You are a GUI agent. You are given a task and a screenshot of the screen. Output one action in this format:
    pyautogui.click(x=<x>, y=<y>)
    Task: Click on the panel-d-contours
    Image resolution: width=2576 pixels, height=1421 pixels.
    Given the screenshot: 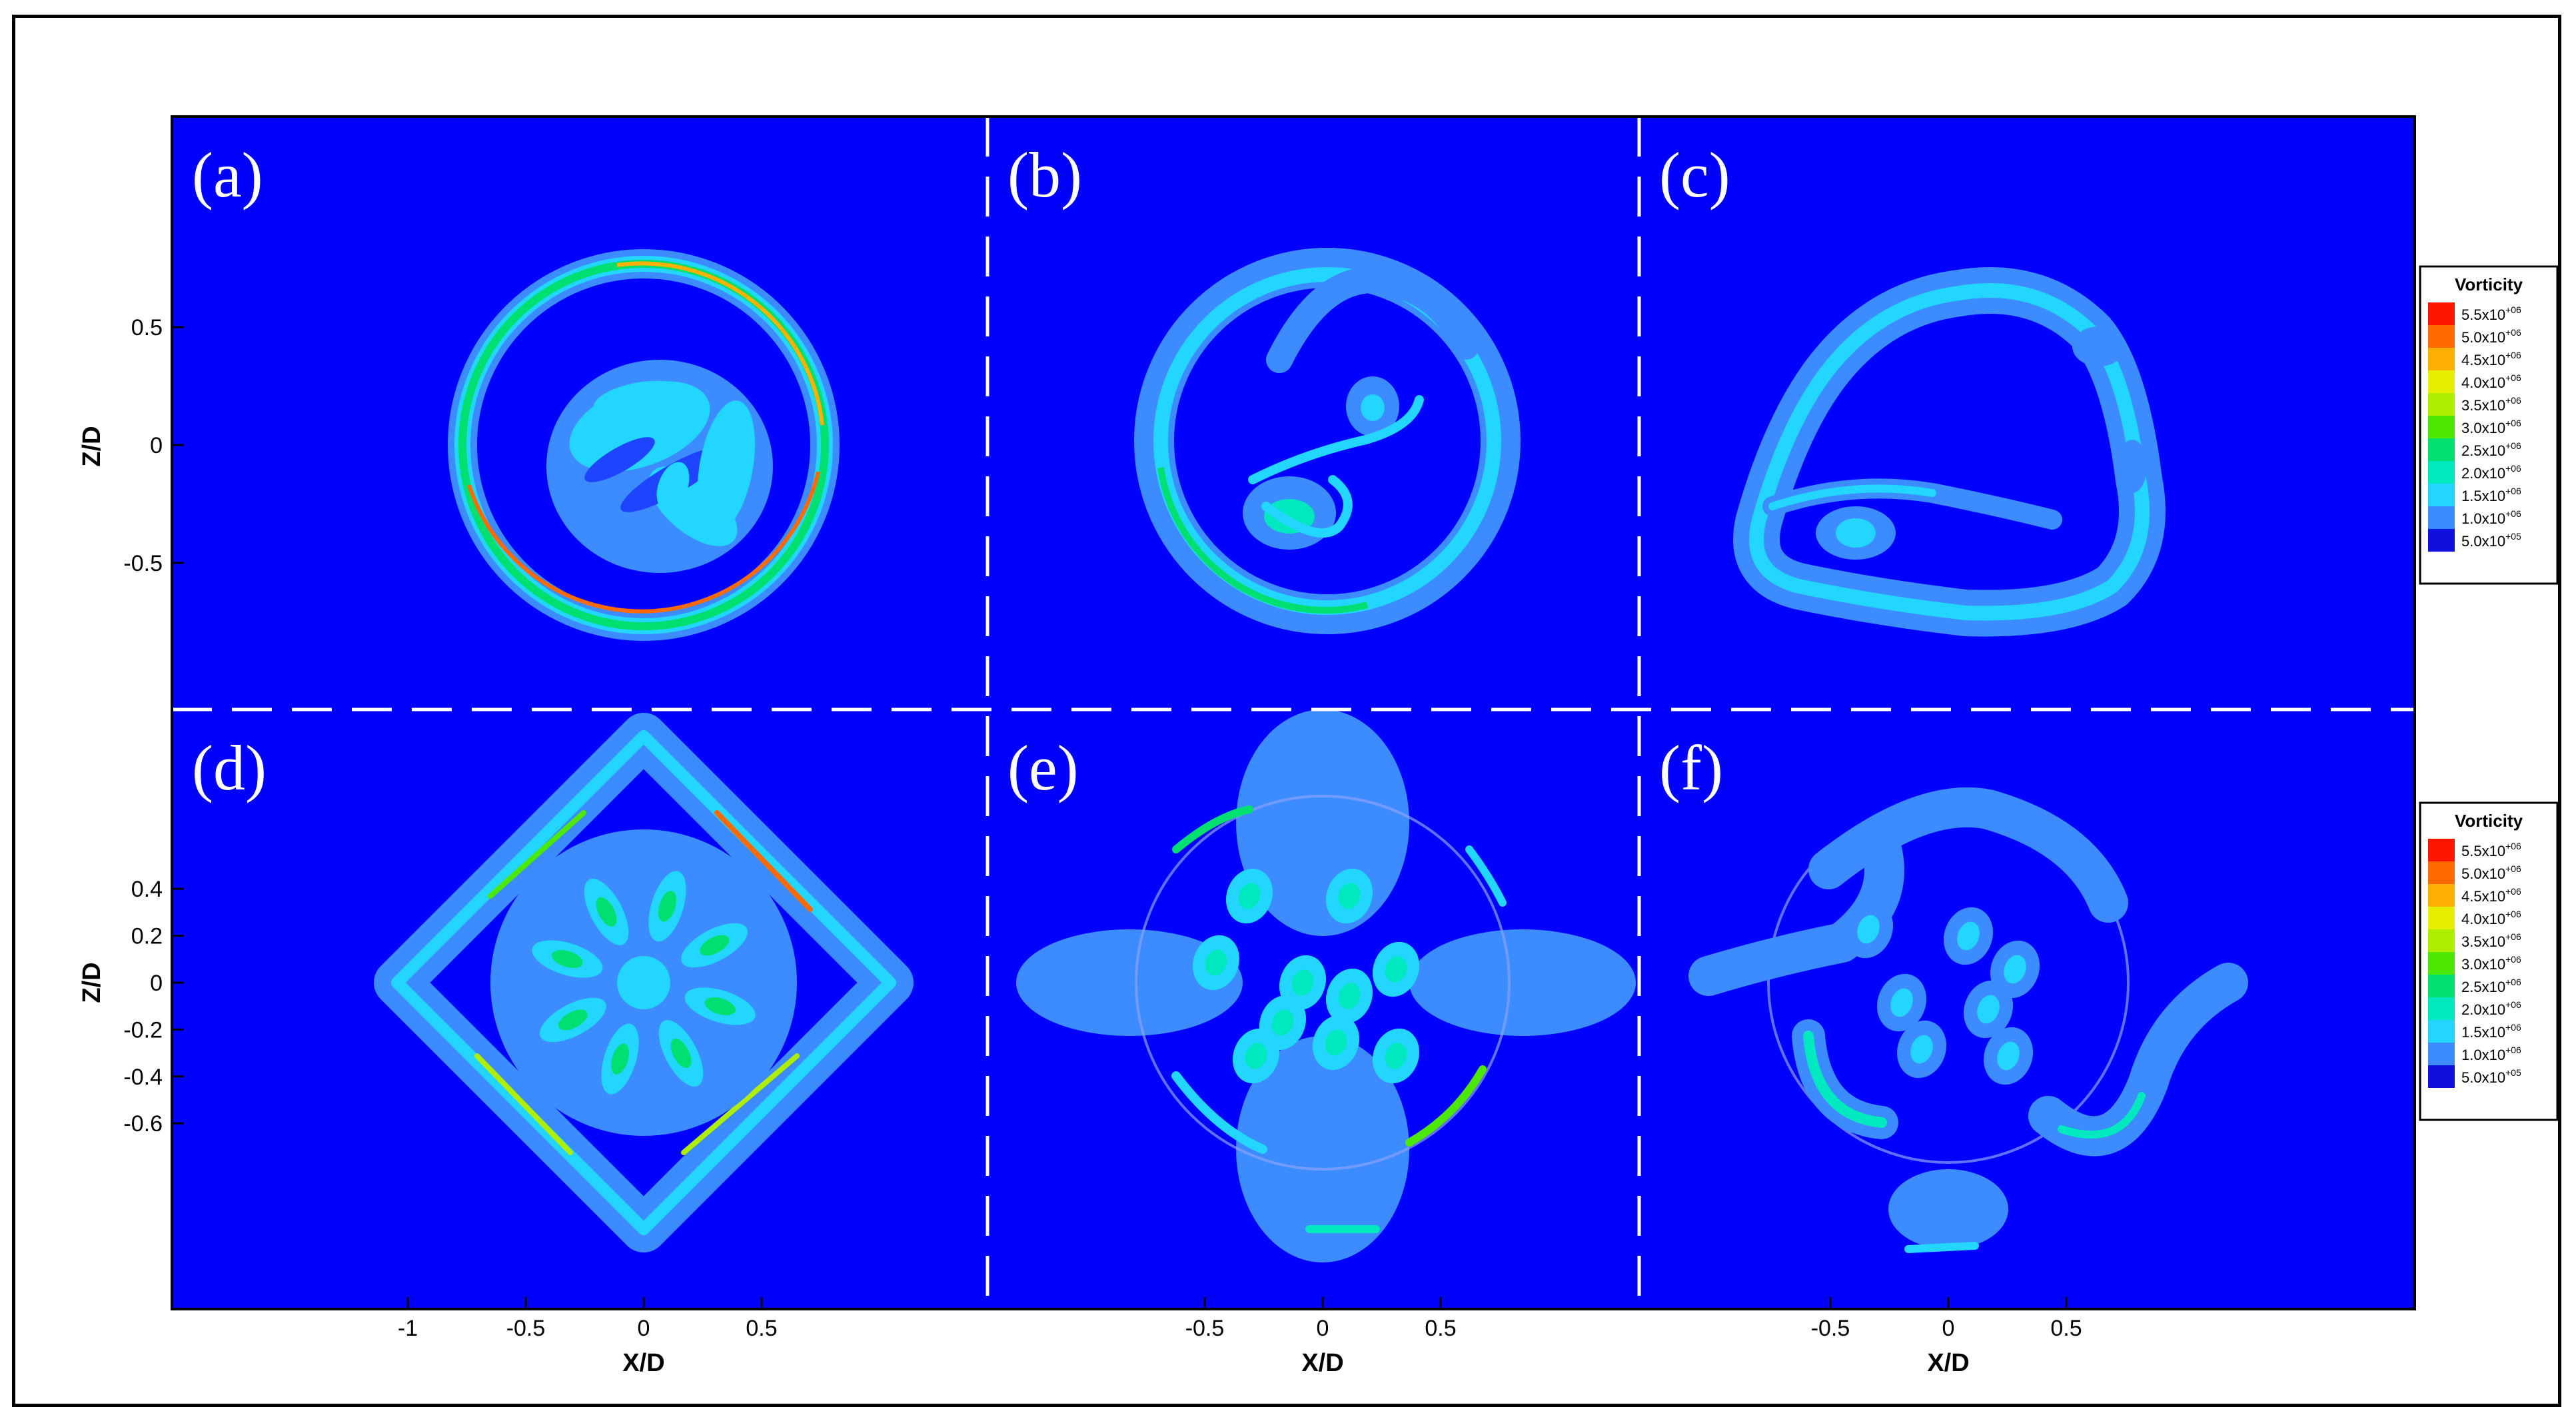 What is the action you would take?
    pyautogui.click(x=644, y=983)
    